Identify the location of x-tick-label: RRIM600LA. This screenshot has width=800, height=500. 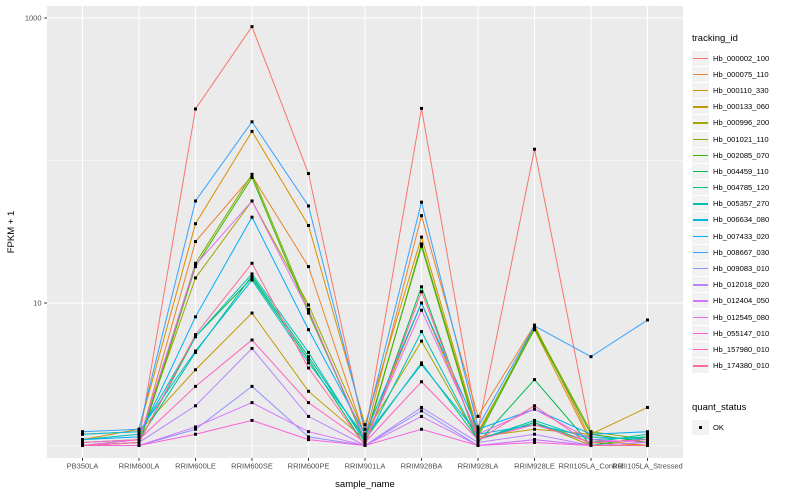
(139, 466).